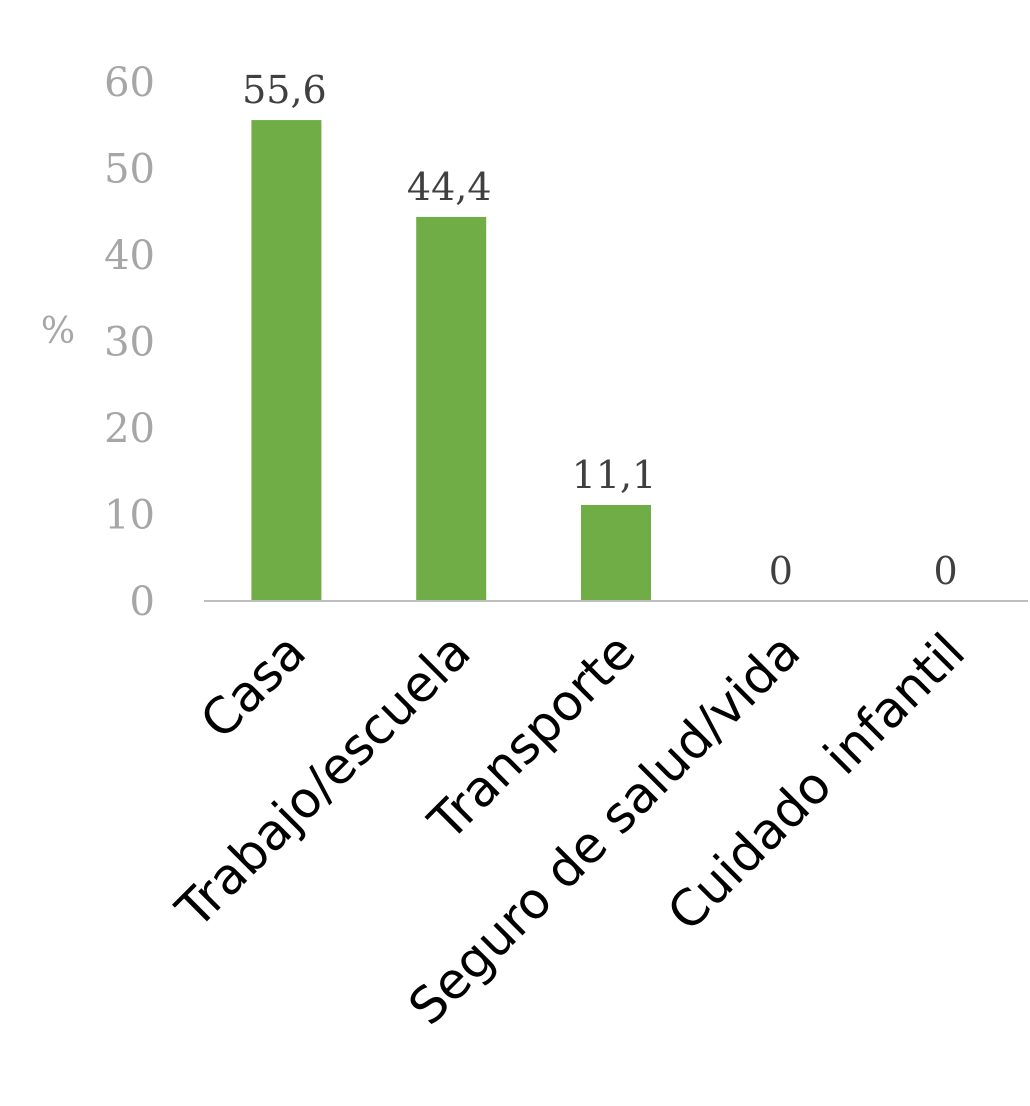 The image size is (1030, 1106). What do you see at coordinates (129, 516) in the screenshot?
I see `y-tick-label: 10` at bounding box center [129, 516].